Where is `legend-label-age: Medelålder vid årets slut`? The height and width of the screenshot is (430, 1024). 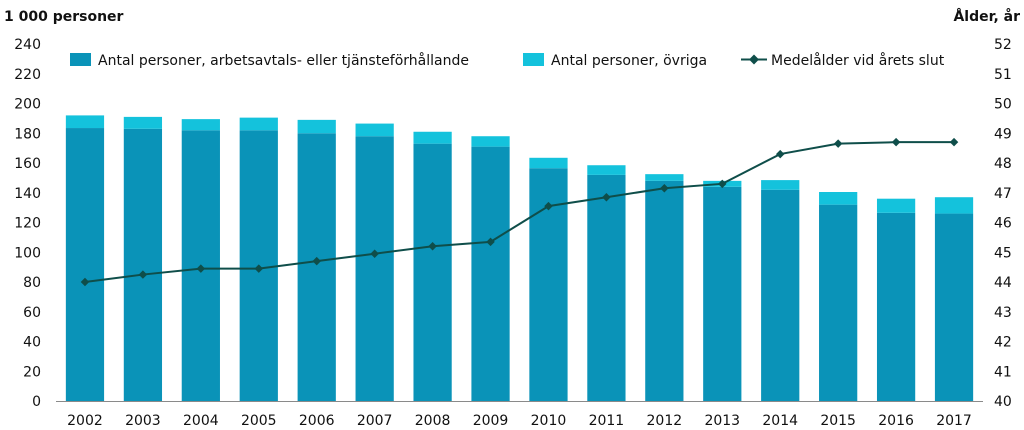
legend-label-age: Medelålder vid årets slut is located at coordinates (858, 60).